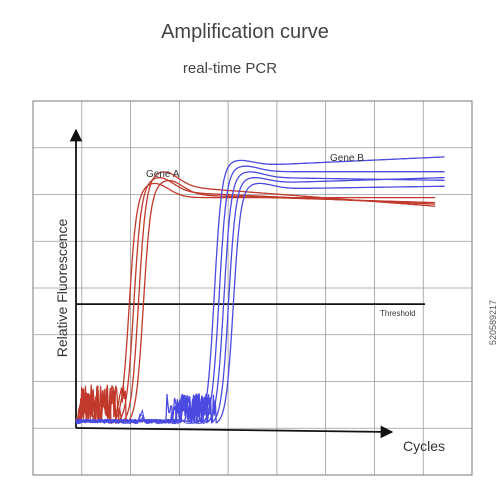  I want to click on series-label-gene-b: Gene B, so click(347, 158).